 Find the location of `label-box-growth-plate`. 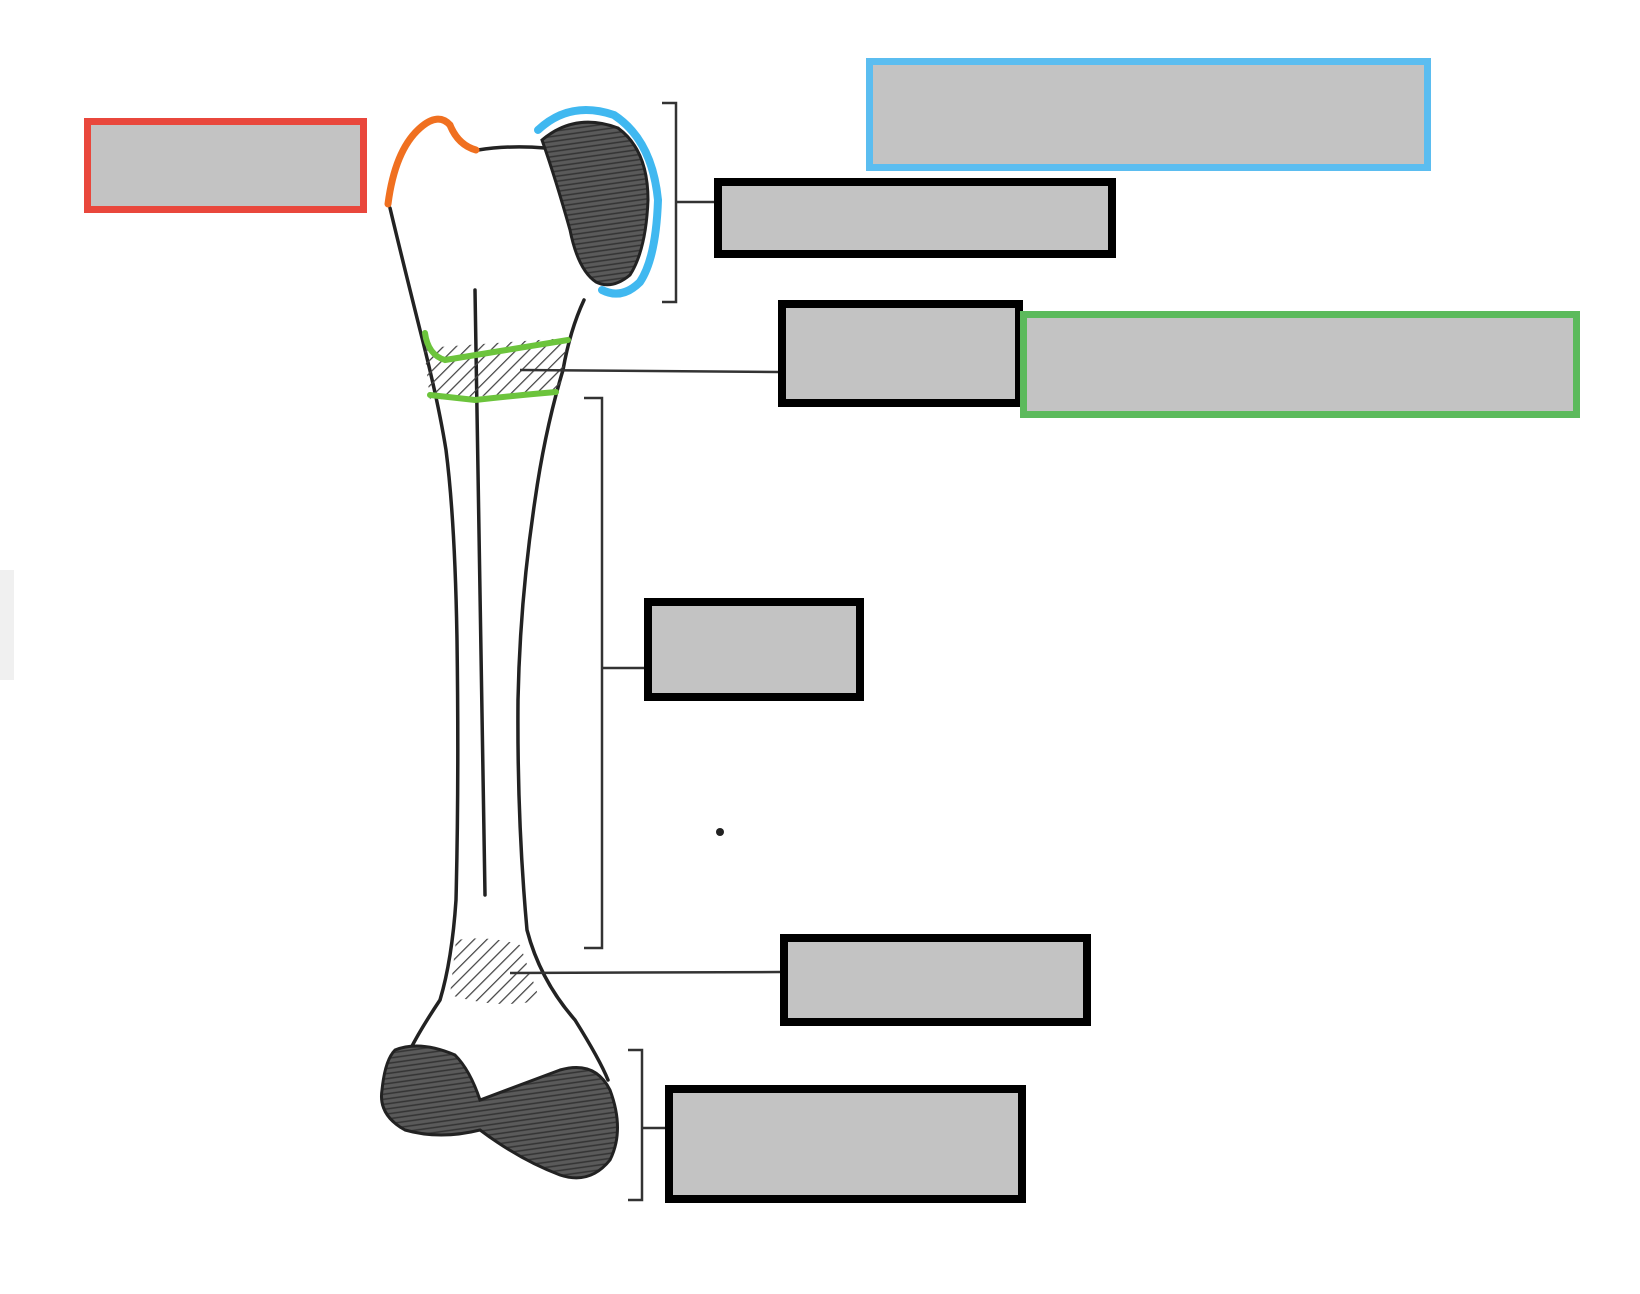

label-box-growth-plate is located at coordinates (900, 353).